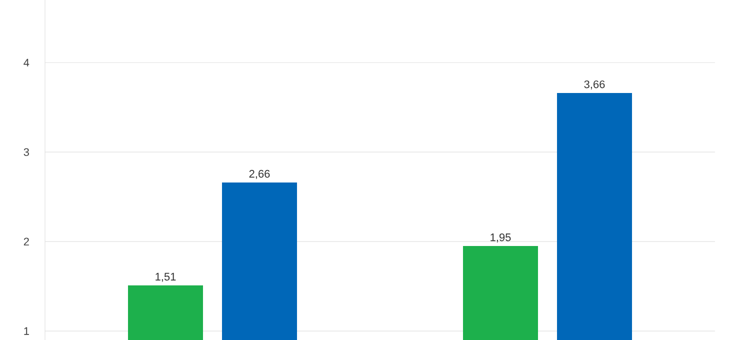 This screenshot has height=340, width=730. Describe the element at coordinates (26, 331) in the screenshot. I see `y-tick-label: 1` at that location.